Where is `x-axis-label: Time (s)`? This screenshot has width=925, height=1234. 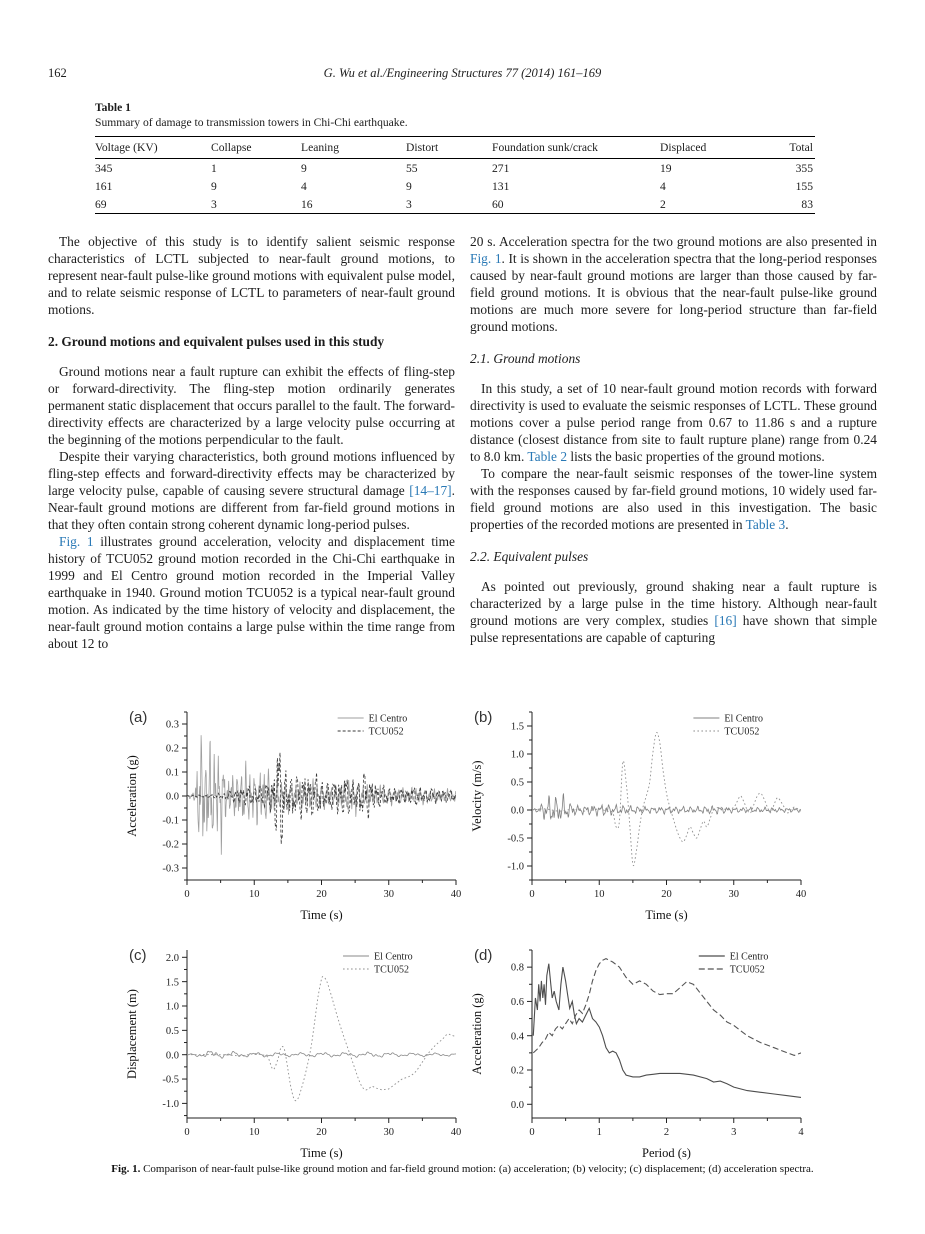
x-axis-label: Time (s) is located at coordinates (321, 915).